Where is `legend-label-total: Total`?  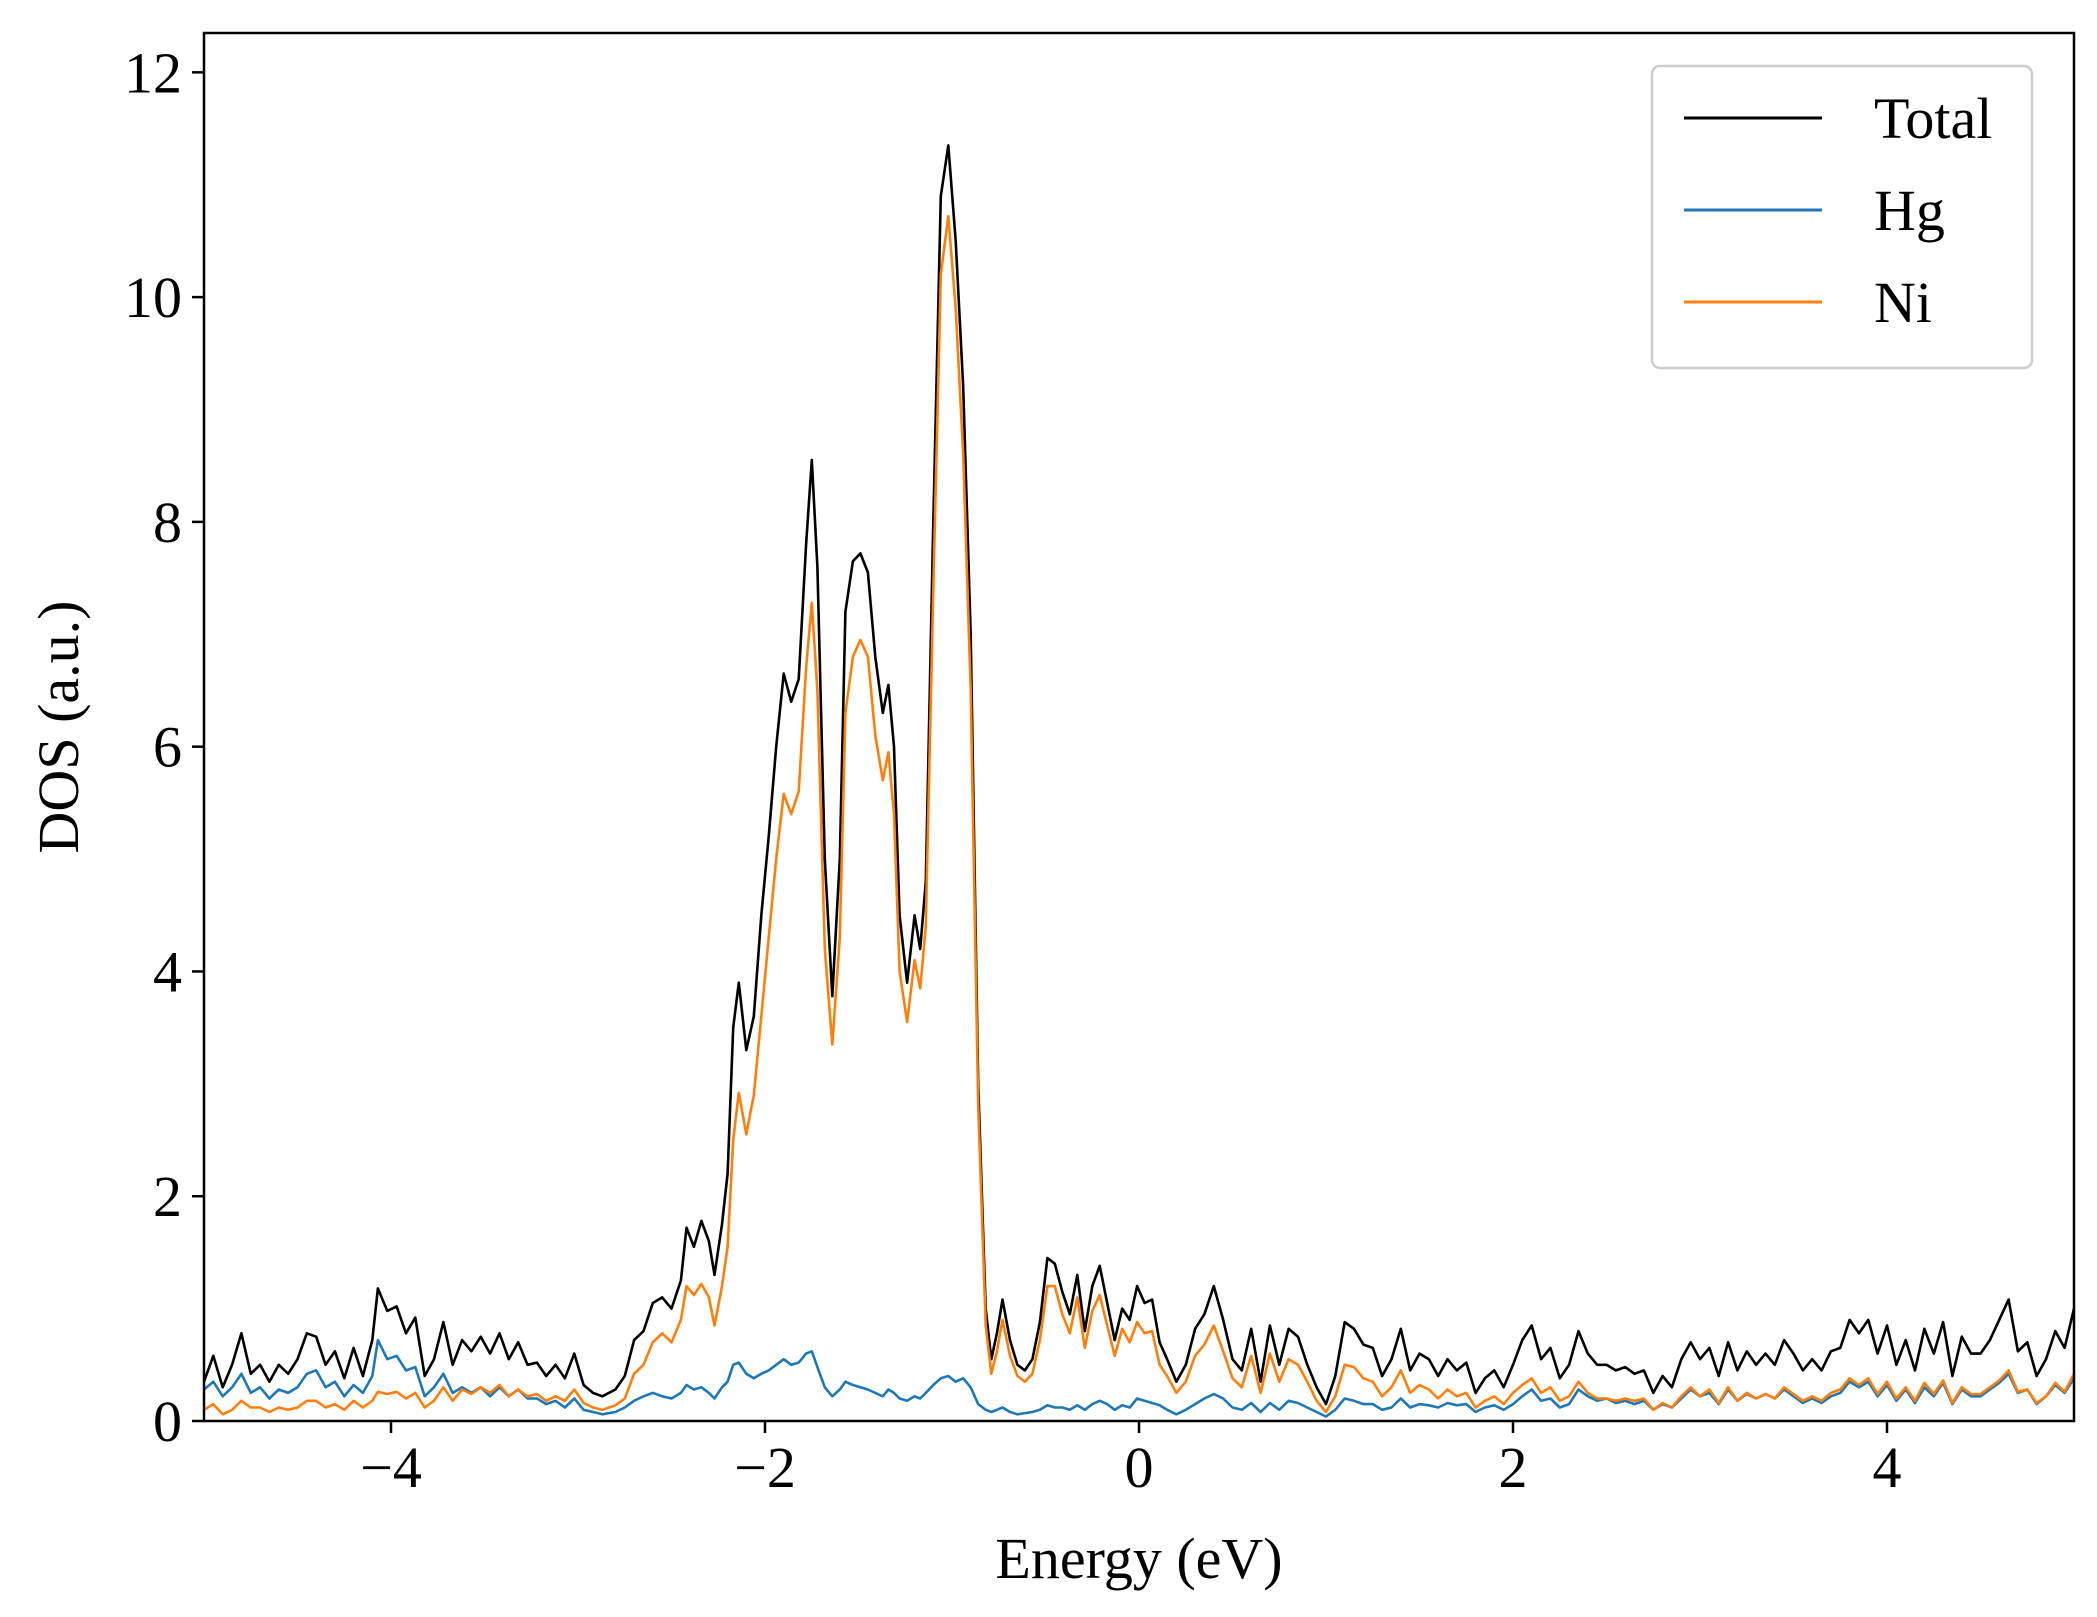 legend-label-total: Total is located at coordinates (1933, 118).